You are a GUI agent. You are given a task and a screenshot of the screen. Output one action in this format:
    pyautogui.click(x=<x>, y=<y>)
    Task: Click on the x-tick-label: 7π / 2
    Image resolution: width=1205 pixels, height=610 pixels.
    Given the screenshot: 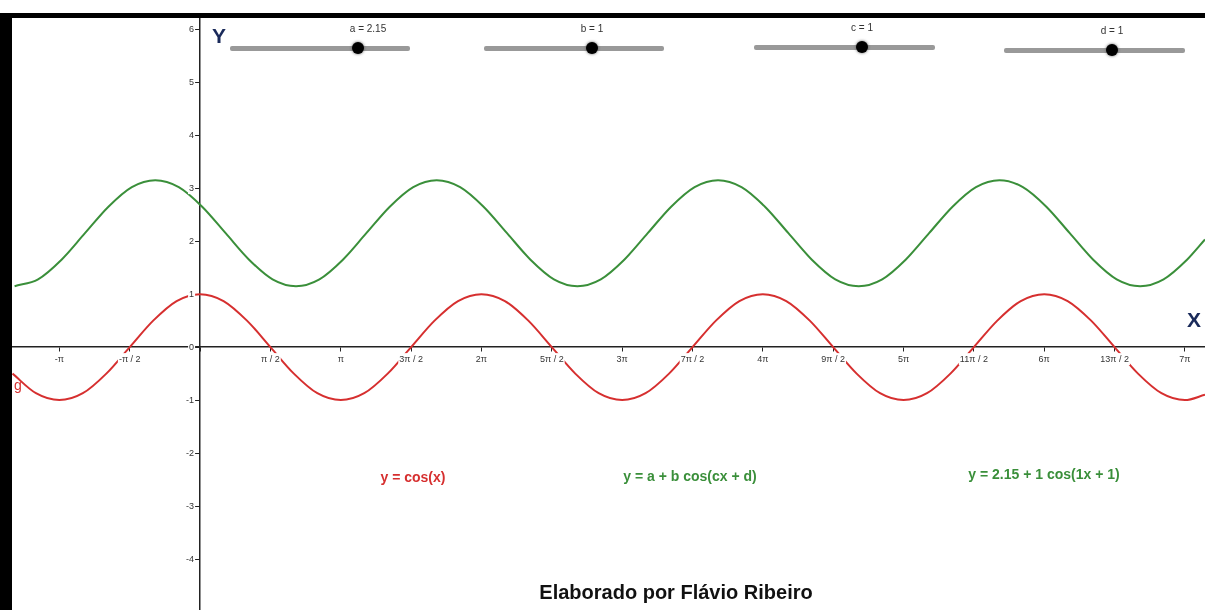 What is the action you would take?
    pyautogui.click(x=692, y=358)
    